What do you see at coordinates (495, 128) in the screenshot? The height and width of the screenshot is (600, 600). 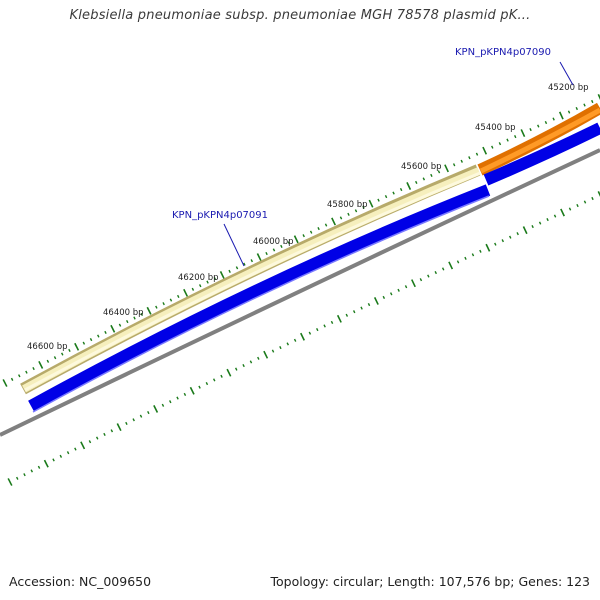 I see `scale-label: 45400 bp` at bounding box center [495, 128].